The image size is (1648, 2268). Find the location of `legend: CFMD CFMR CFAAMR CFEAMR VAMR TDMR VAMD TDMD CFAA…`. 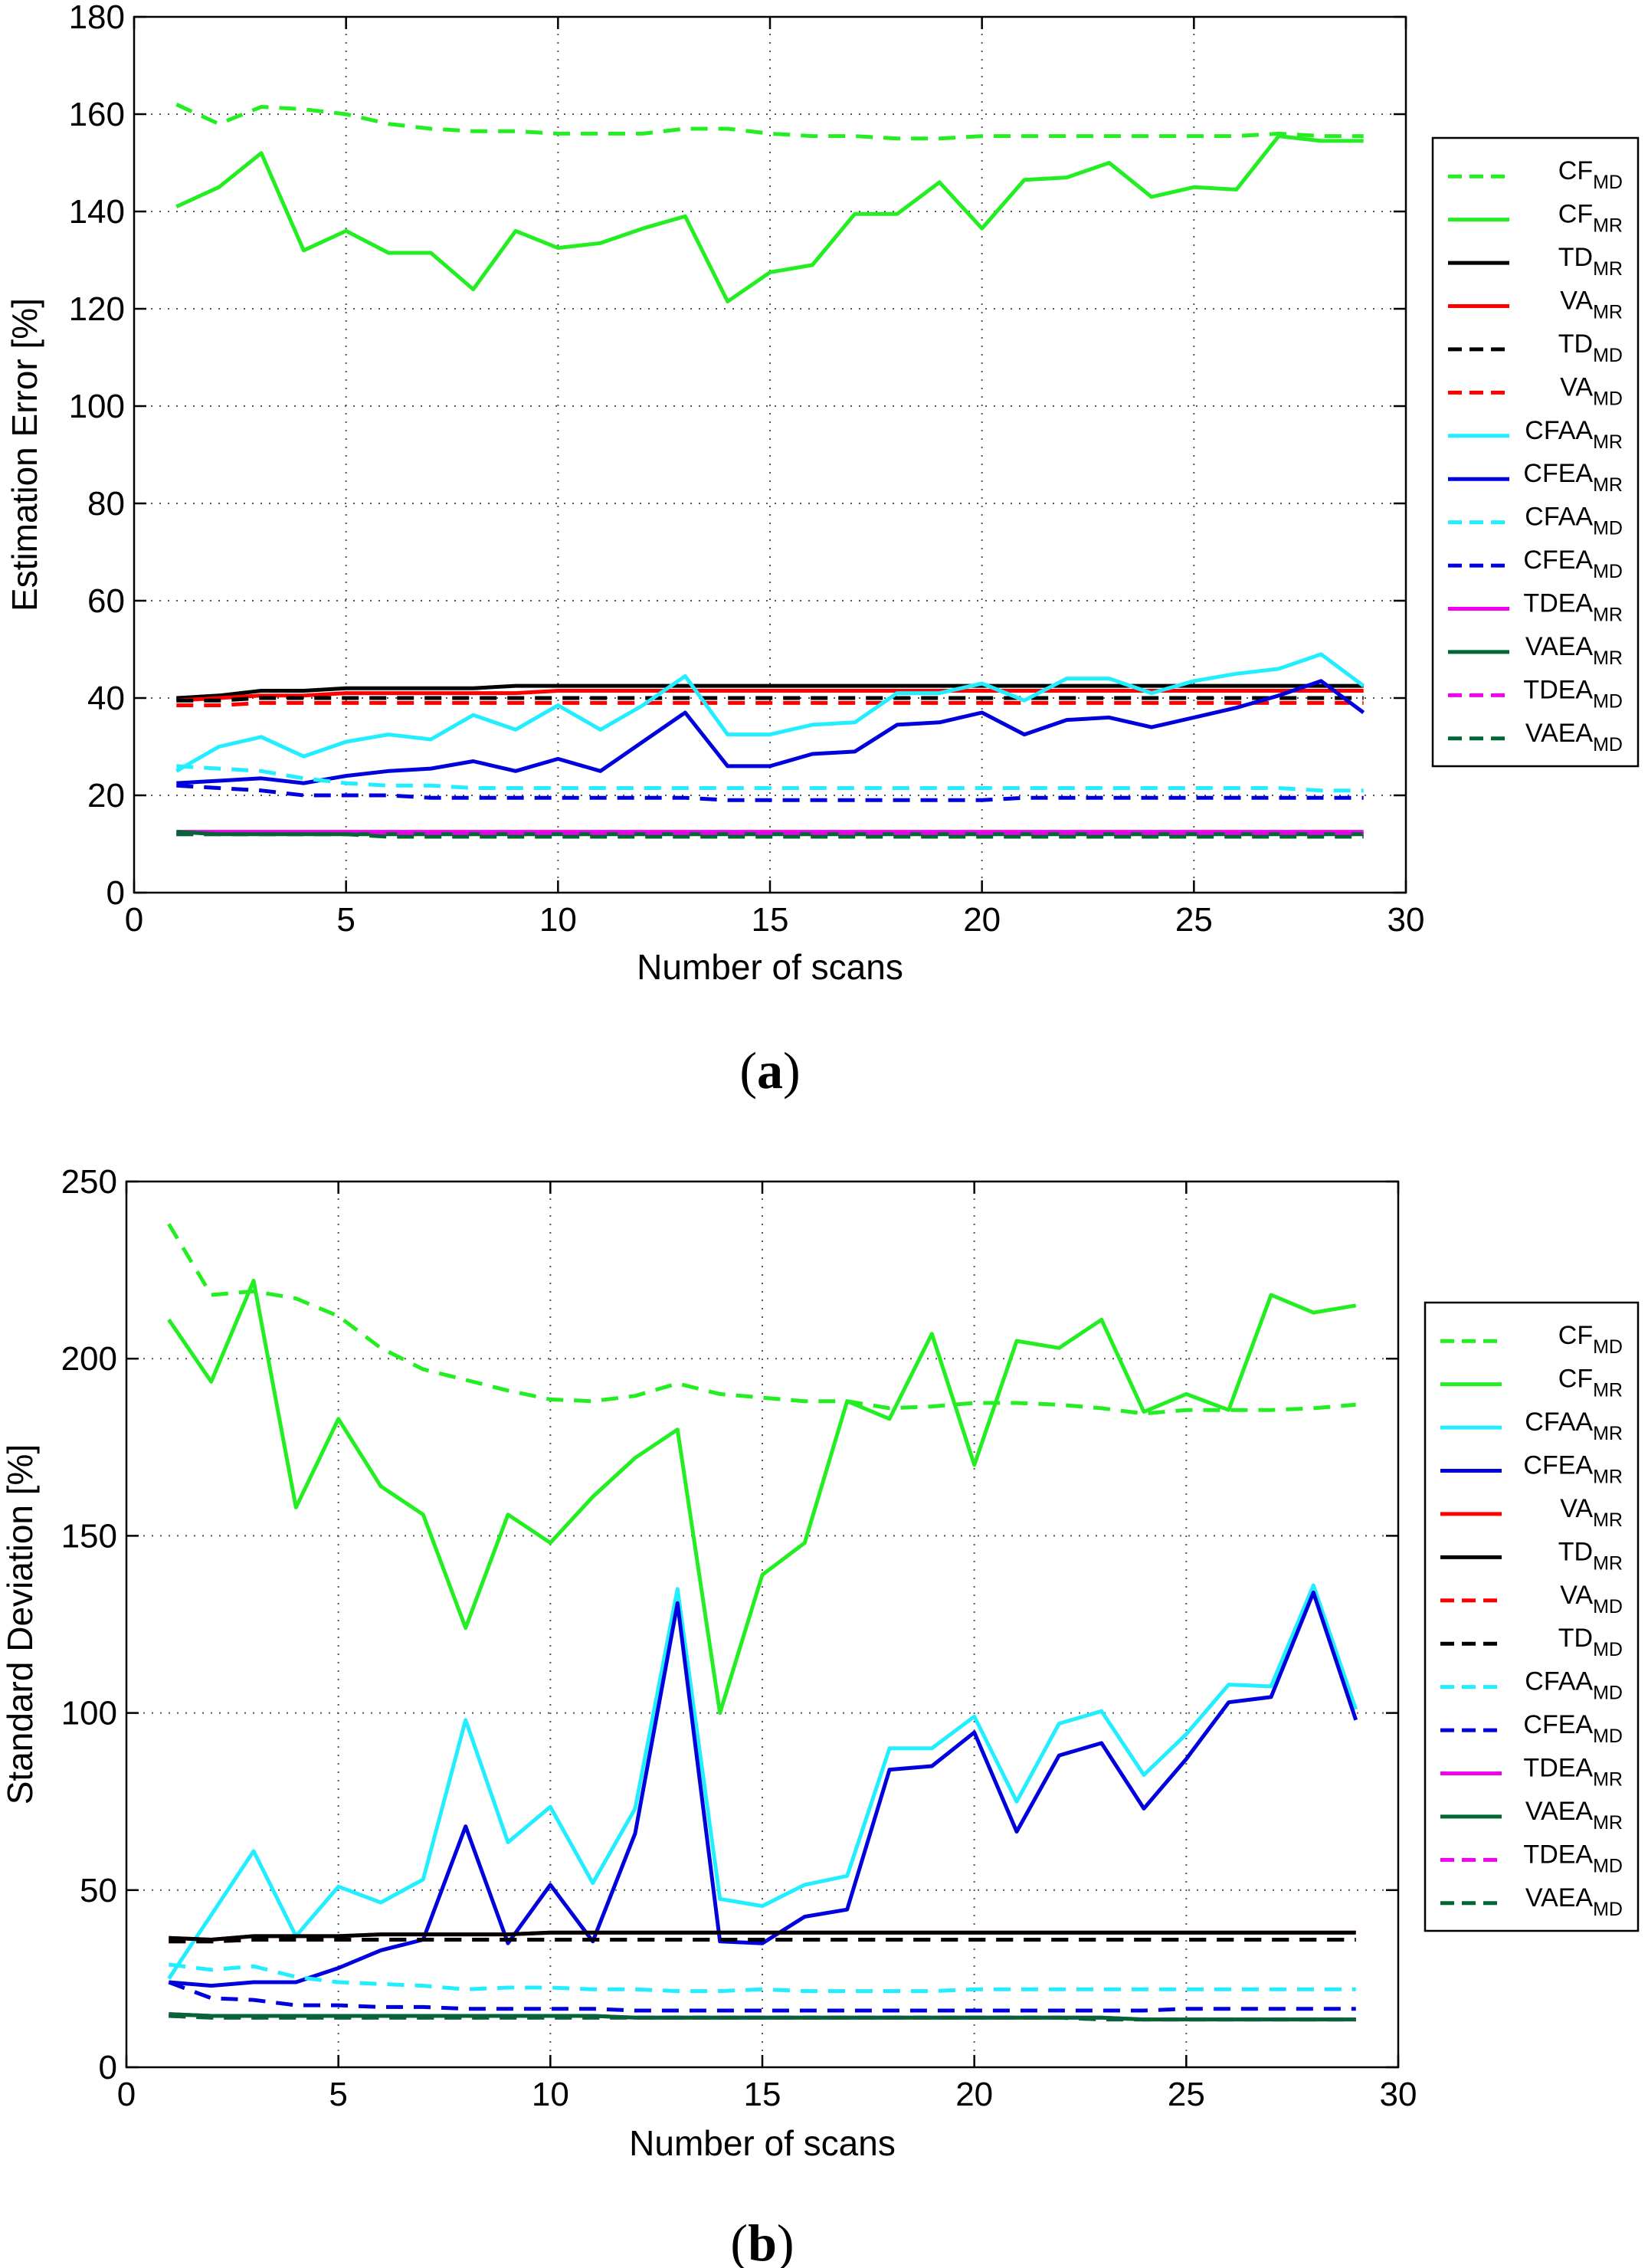

legend: CFMD CFMR CFAAMR CFEAMR VAMR TDMR VAMD TDMD CFAA… is located at coordinates (1532, 1616).